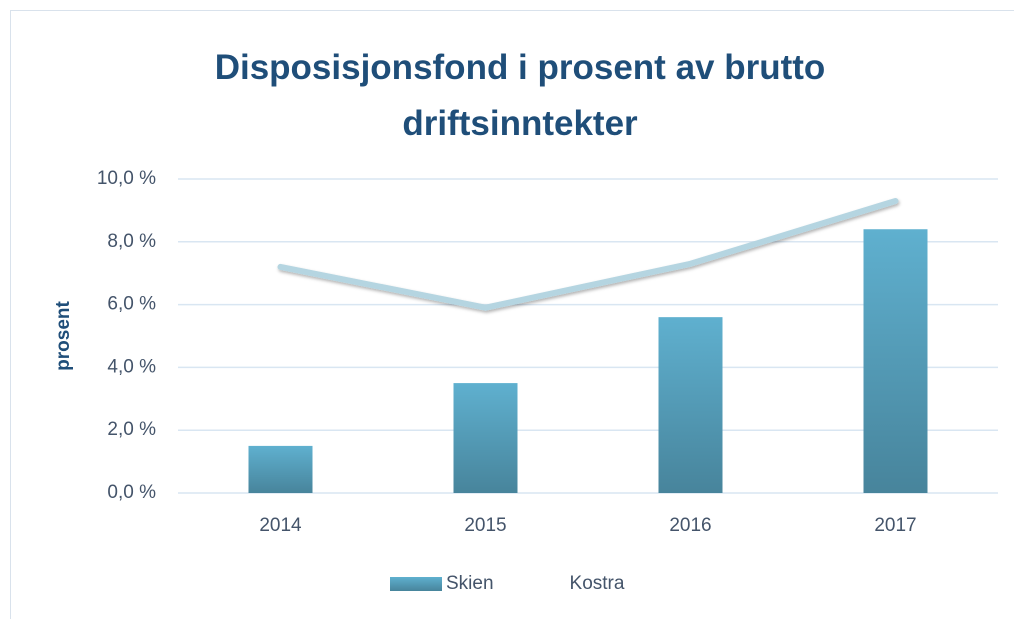  I want to click on line, so click(588, 254).